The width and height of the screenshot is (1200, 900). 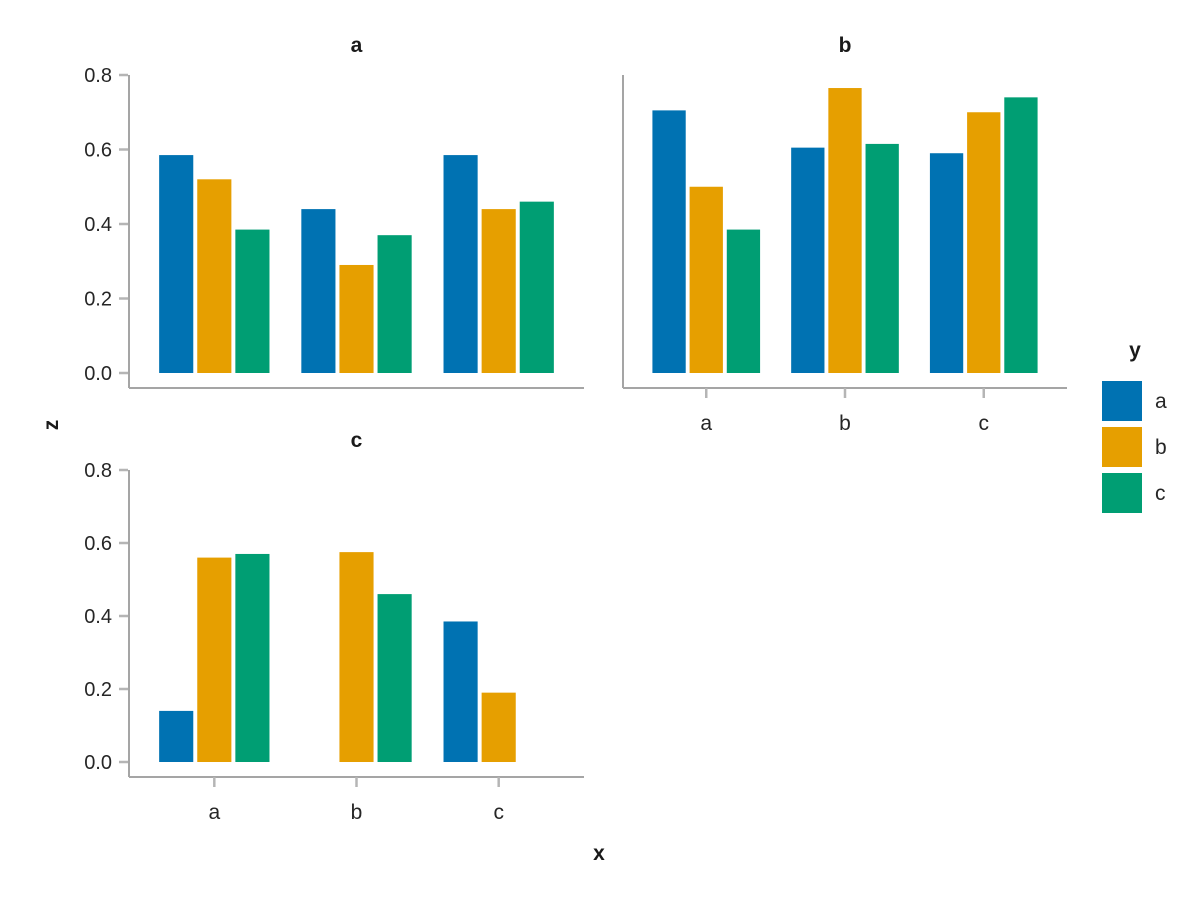 What do you see at coordinates (1147, 401) in the screenshot?
I see `legend-item-a: a` at bounding box center [1147, 401].